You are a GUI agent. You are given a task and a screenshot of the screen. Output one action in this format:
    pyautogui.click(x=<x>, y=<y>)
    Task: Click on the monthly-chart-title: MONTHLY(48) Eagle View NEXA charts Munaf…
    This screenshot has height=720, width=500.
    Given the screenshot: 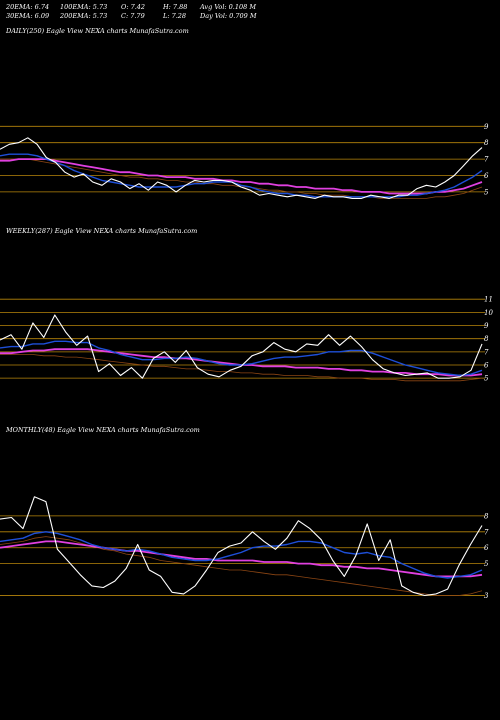 What is the action you would take?
    pyautogui.click(x=103, y=430)
    